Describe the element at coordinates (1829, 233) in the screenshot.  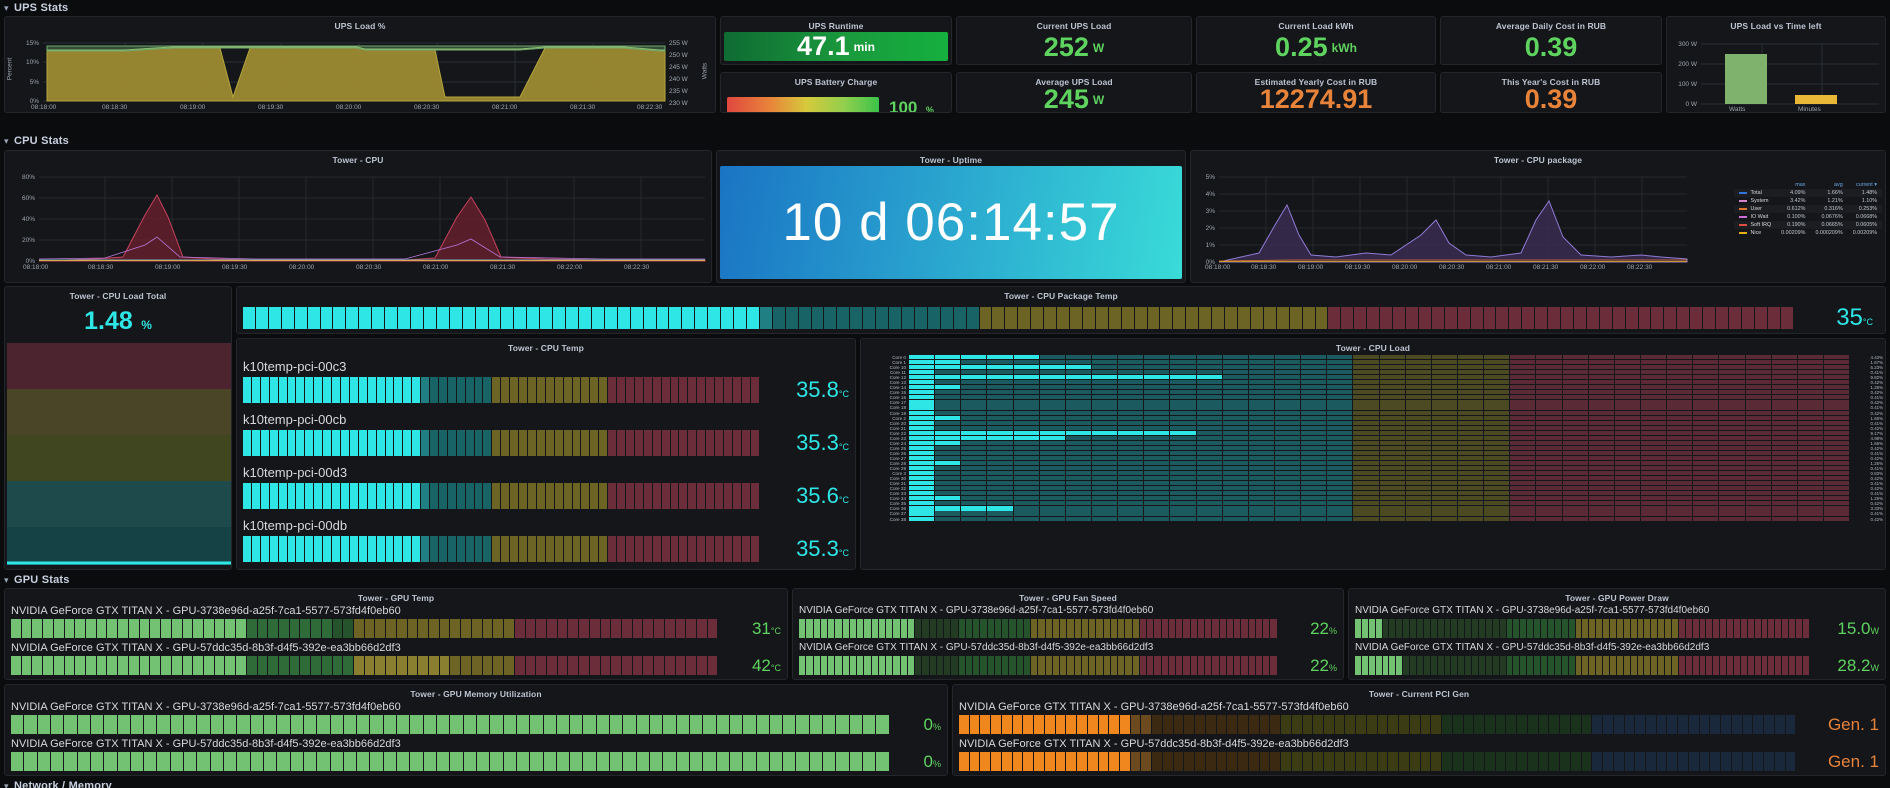
I see `legend-avg: 0.000209%` at that location.